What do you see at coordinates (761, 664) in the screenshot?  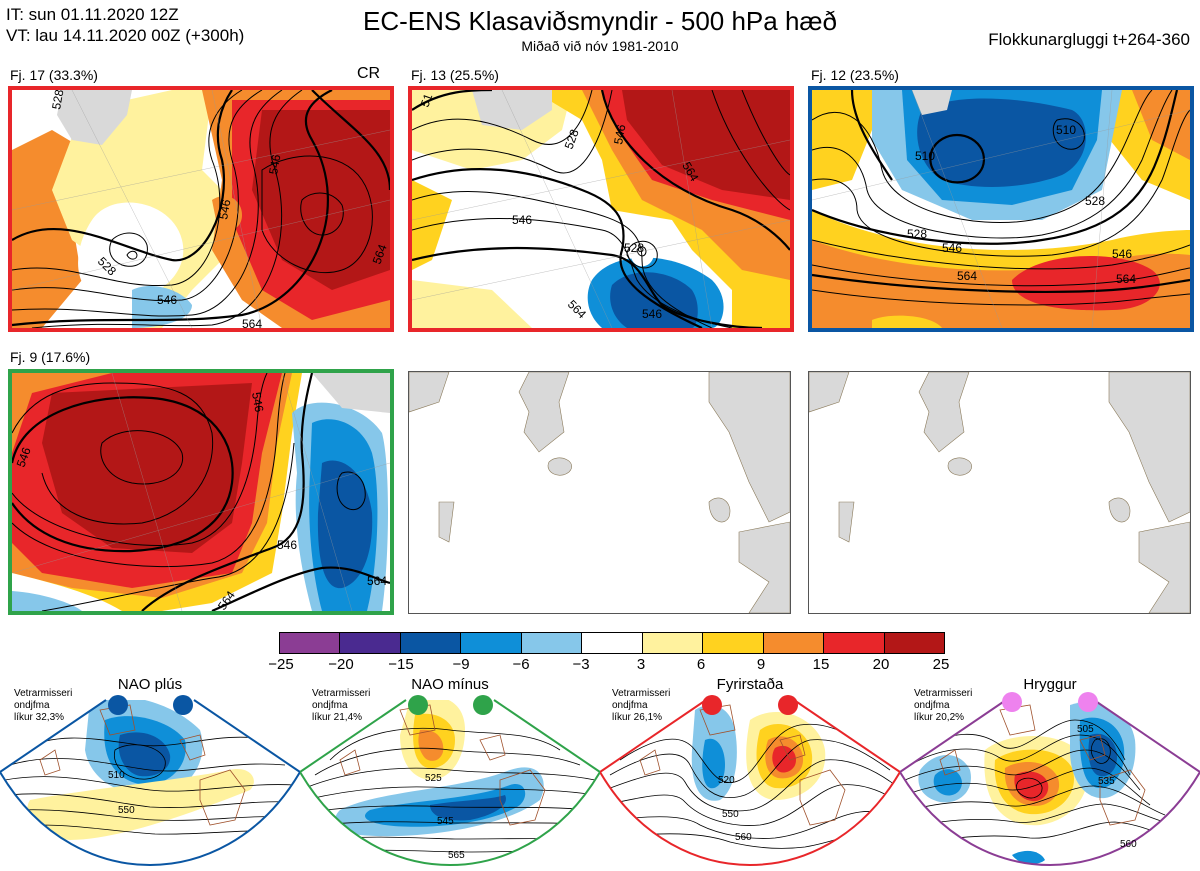 I see `colorbar-label: 9` at bounding box center [761, 664].